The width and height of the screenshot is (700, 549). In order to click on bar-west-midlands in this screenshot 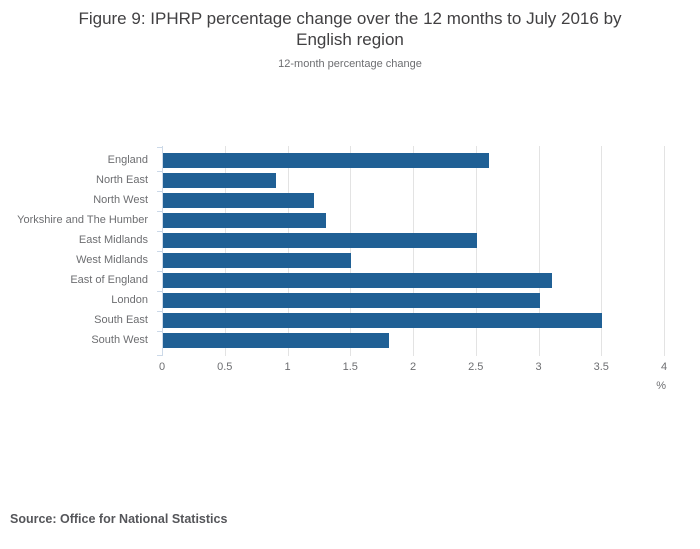, I will do `click(257, 260)`.